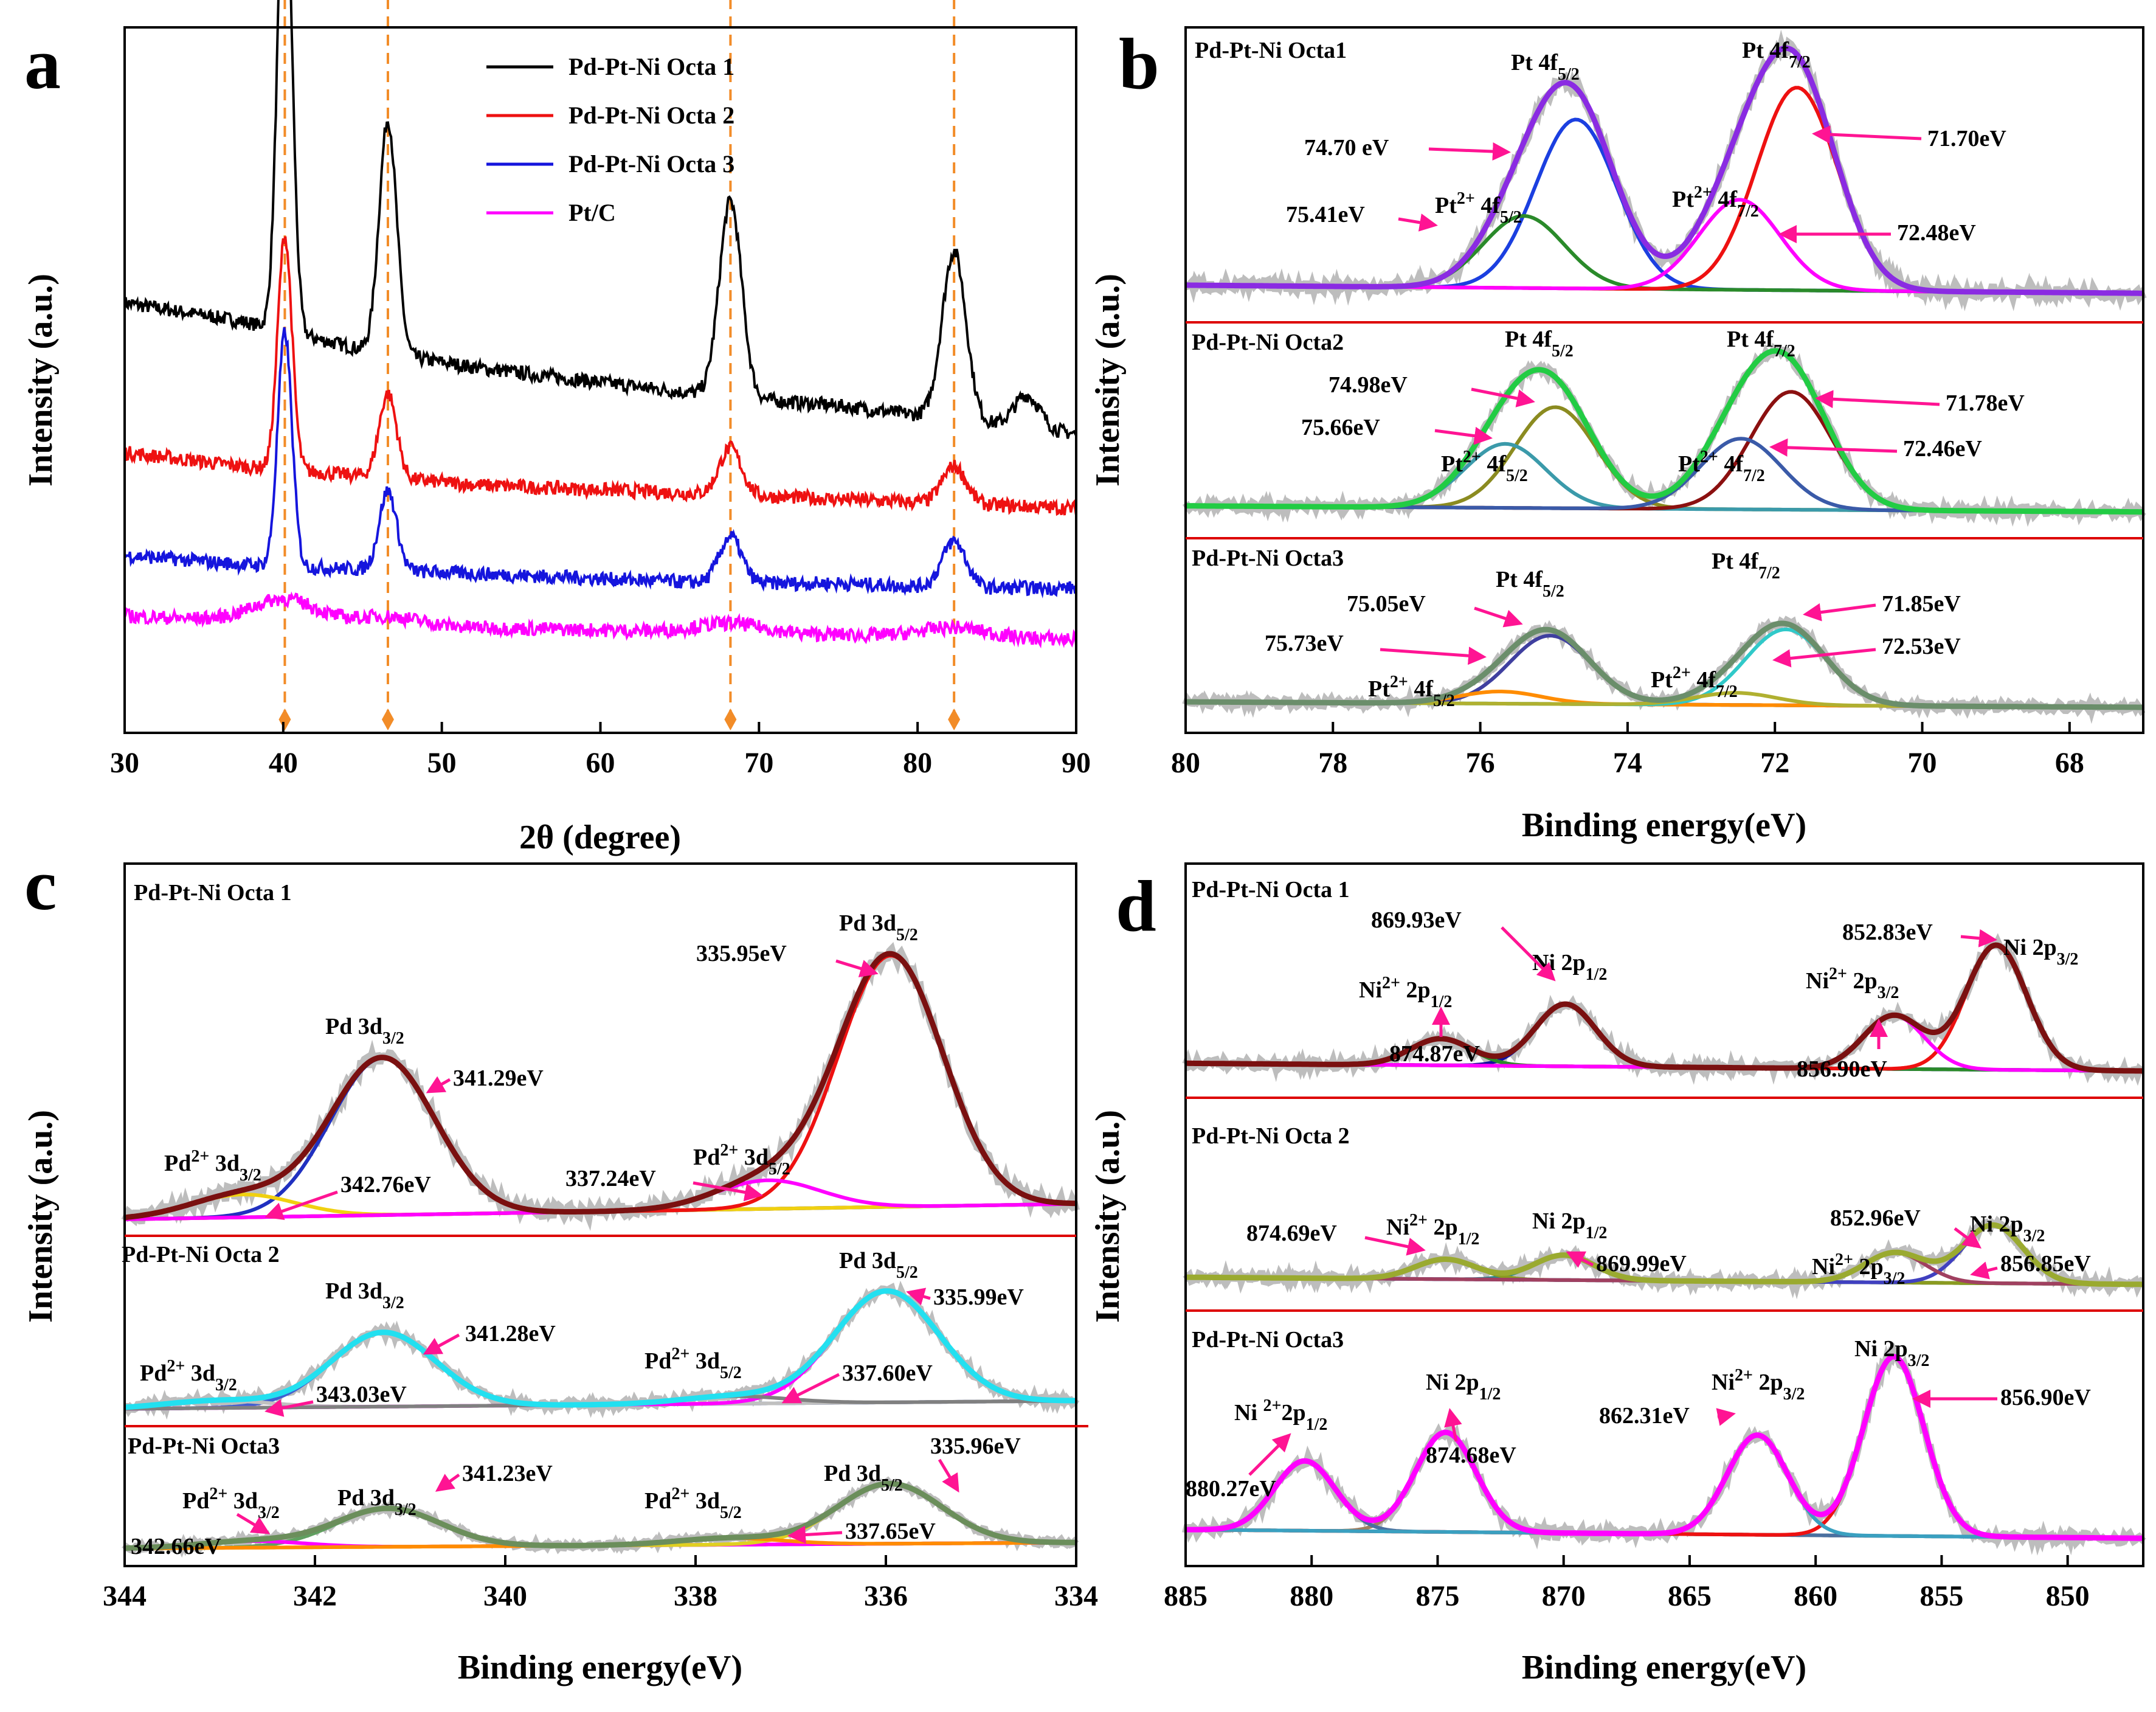  I want to click on d1-raw-data, so click(1663, 1009).